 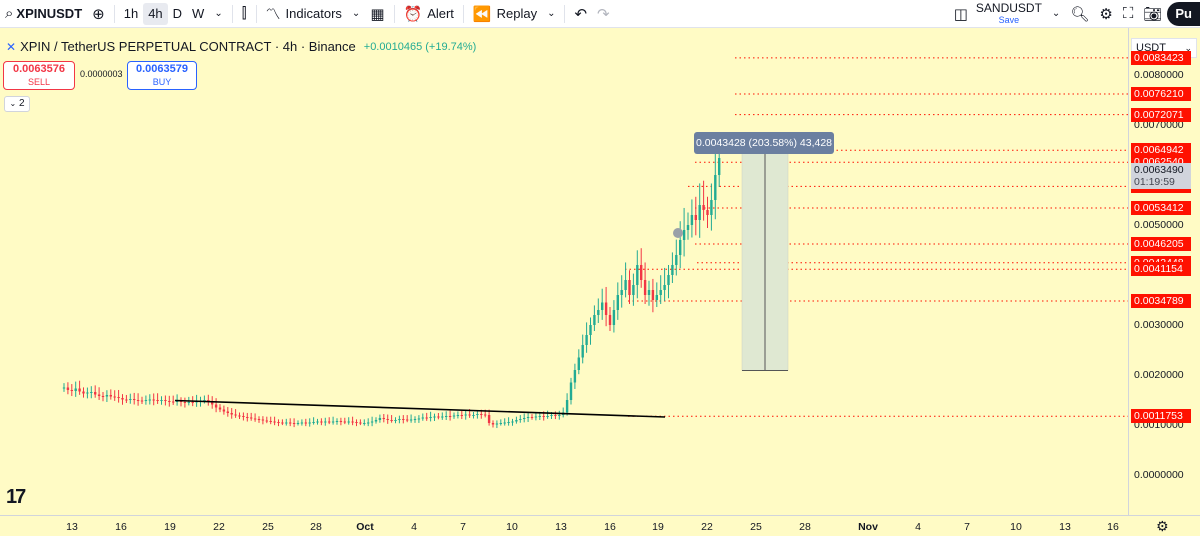 I want to click on quick-search-button: 🔍︎, so click(x=1079, y=14).